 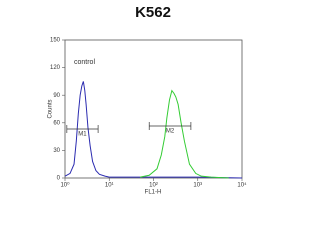 What do you see at coordinates (55, 68) in the screenshot?
I see `y-tick-label: 120` at bounding box center [55, 68].